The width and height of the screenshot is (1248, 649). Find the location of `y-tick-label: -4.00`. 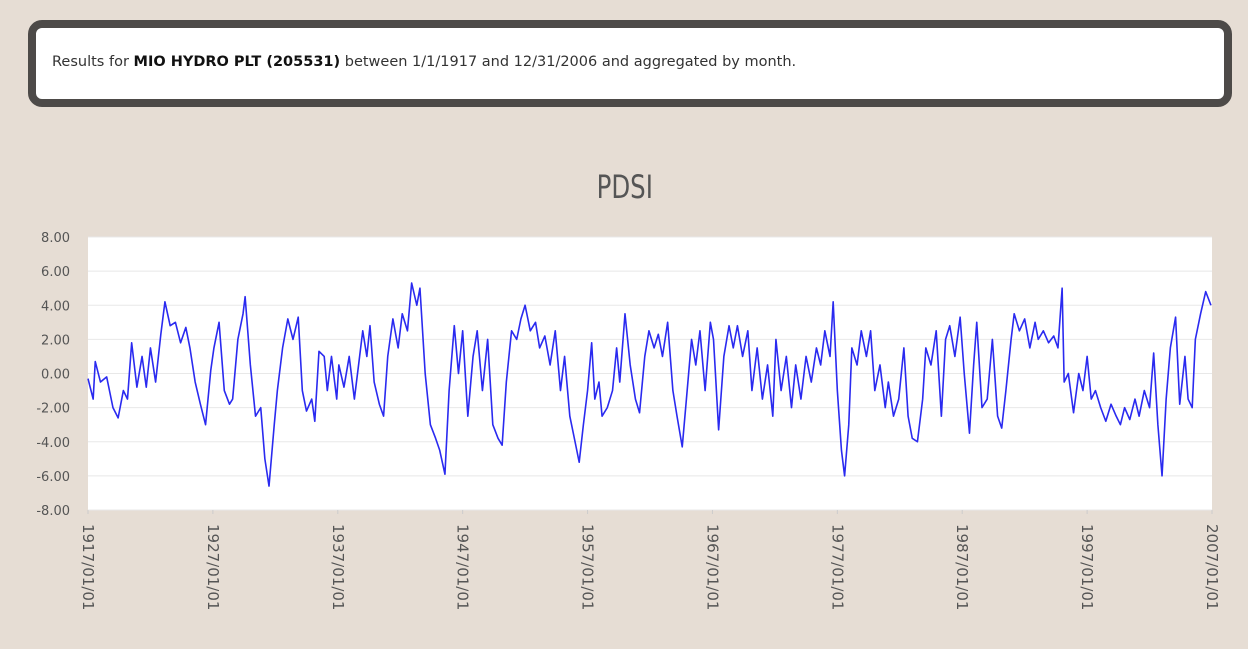

y-tick-label: -4.00 is located at coordinates (53, 443).